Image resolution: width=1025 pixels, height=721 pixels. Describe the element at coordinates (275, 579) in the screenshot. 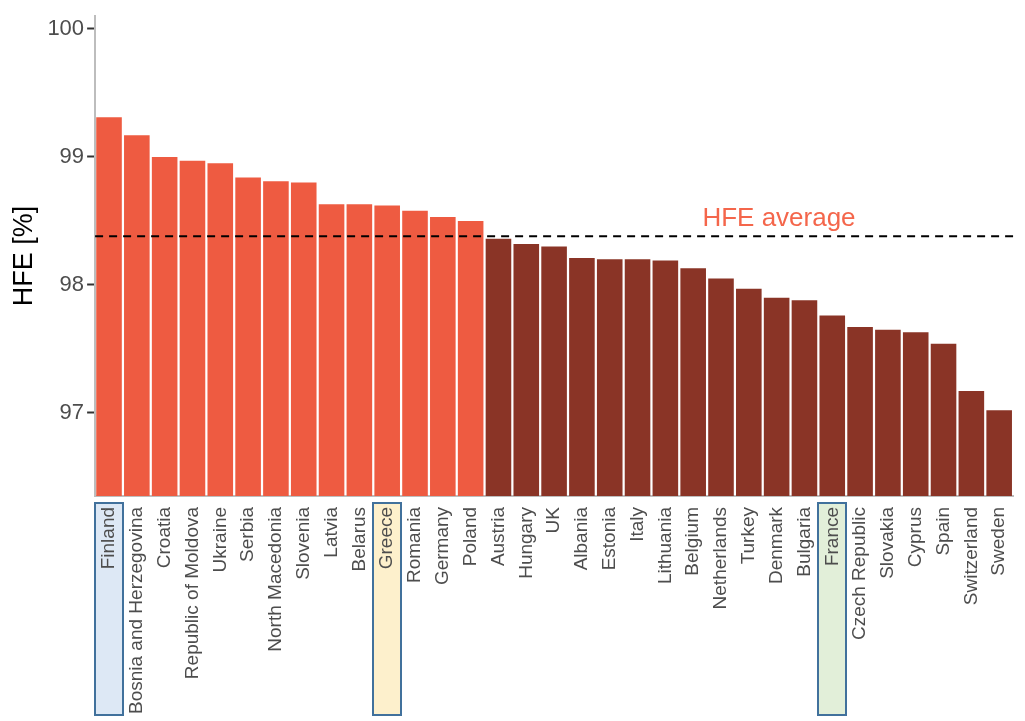

I see `x-tick-label: North Macedonia` at that location.